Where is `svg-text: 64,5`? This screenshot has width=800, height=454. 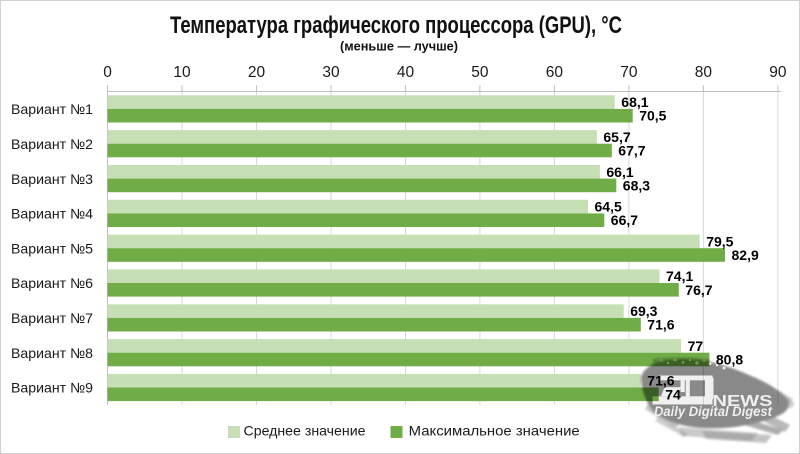
svg-text: 64,5 is located at coordinates (608, 207).